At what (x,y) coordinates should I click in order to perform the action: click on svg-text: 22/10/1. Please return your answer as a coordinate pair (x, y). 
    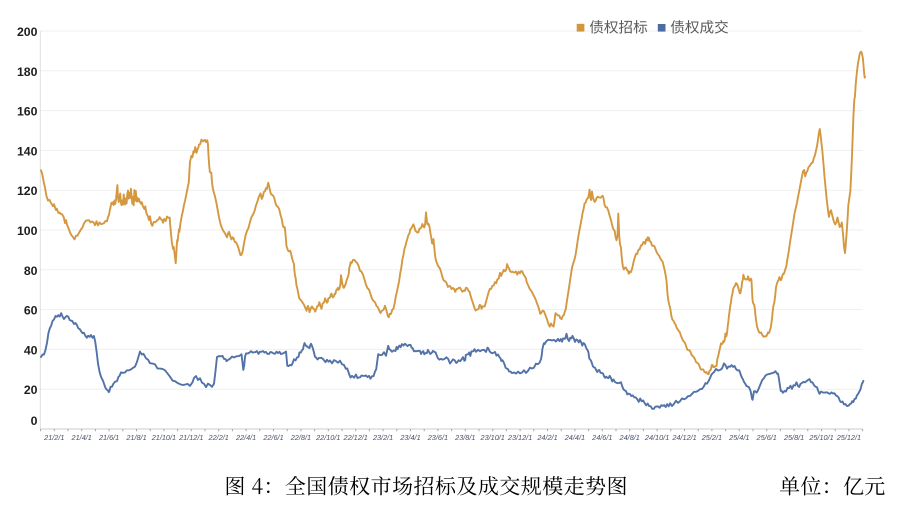
    Looking at the image, I should click on (327, 437).